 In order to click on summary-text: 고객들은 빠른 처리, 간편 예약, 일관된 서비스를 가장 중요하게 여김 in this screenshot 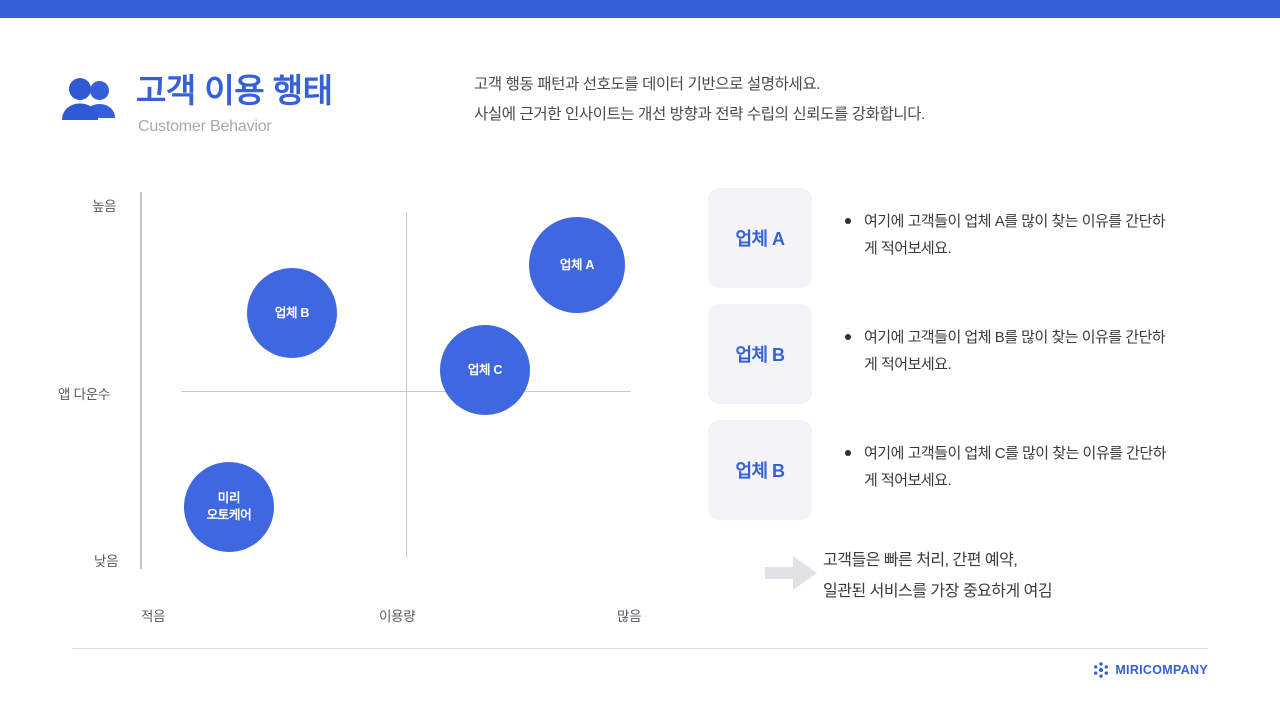, I will do `click(938, 576)`.